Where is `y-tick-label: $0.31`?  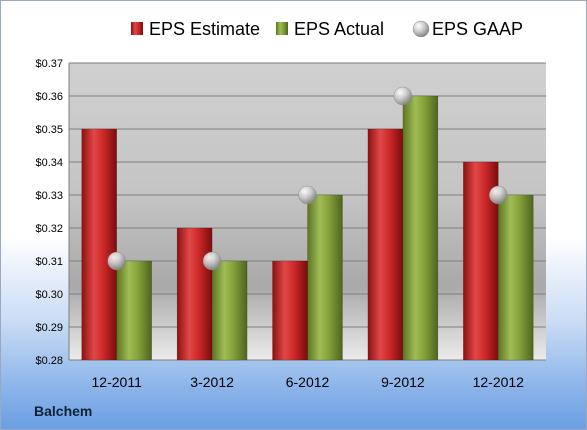
y-tick-label: $0.31 is located at coordinates (49, 262).